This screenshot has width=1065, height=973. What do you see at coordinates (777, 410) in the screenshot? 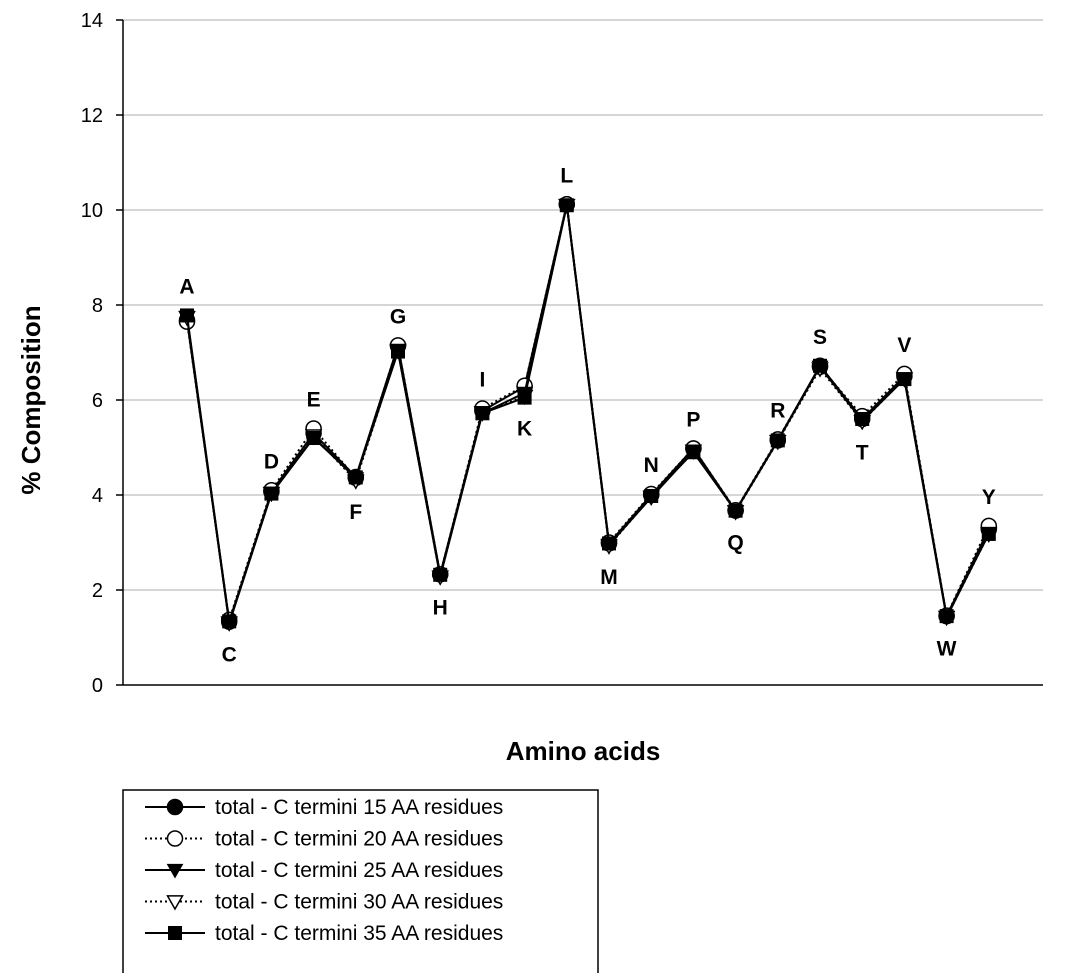
I see `point-label: R` at bounding box center [777, 410].